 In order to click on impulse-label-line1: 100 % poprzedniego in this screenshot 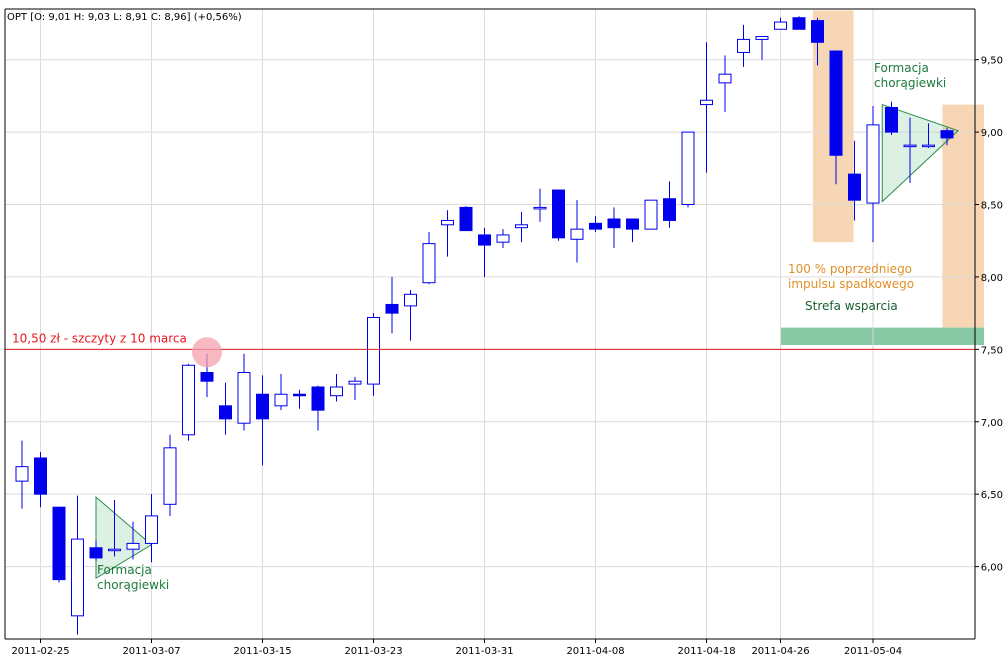, I will do `click(850, 269)`.